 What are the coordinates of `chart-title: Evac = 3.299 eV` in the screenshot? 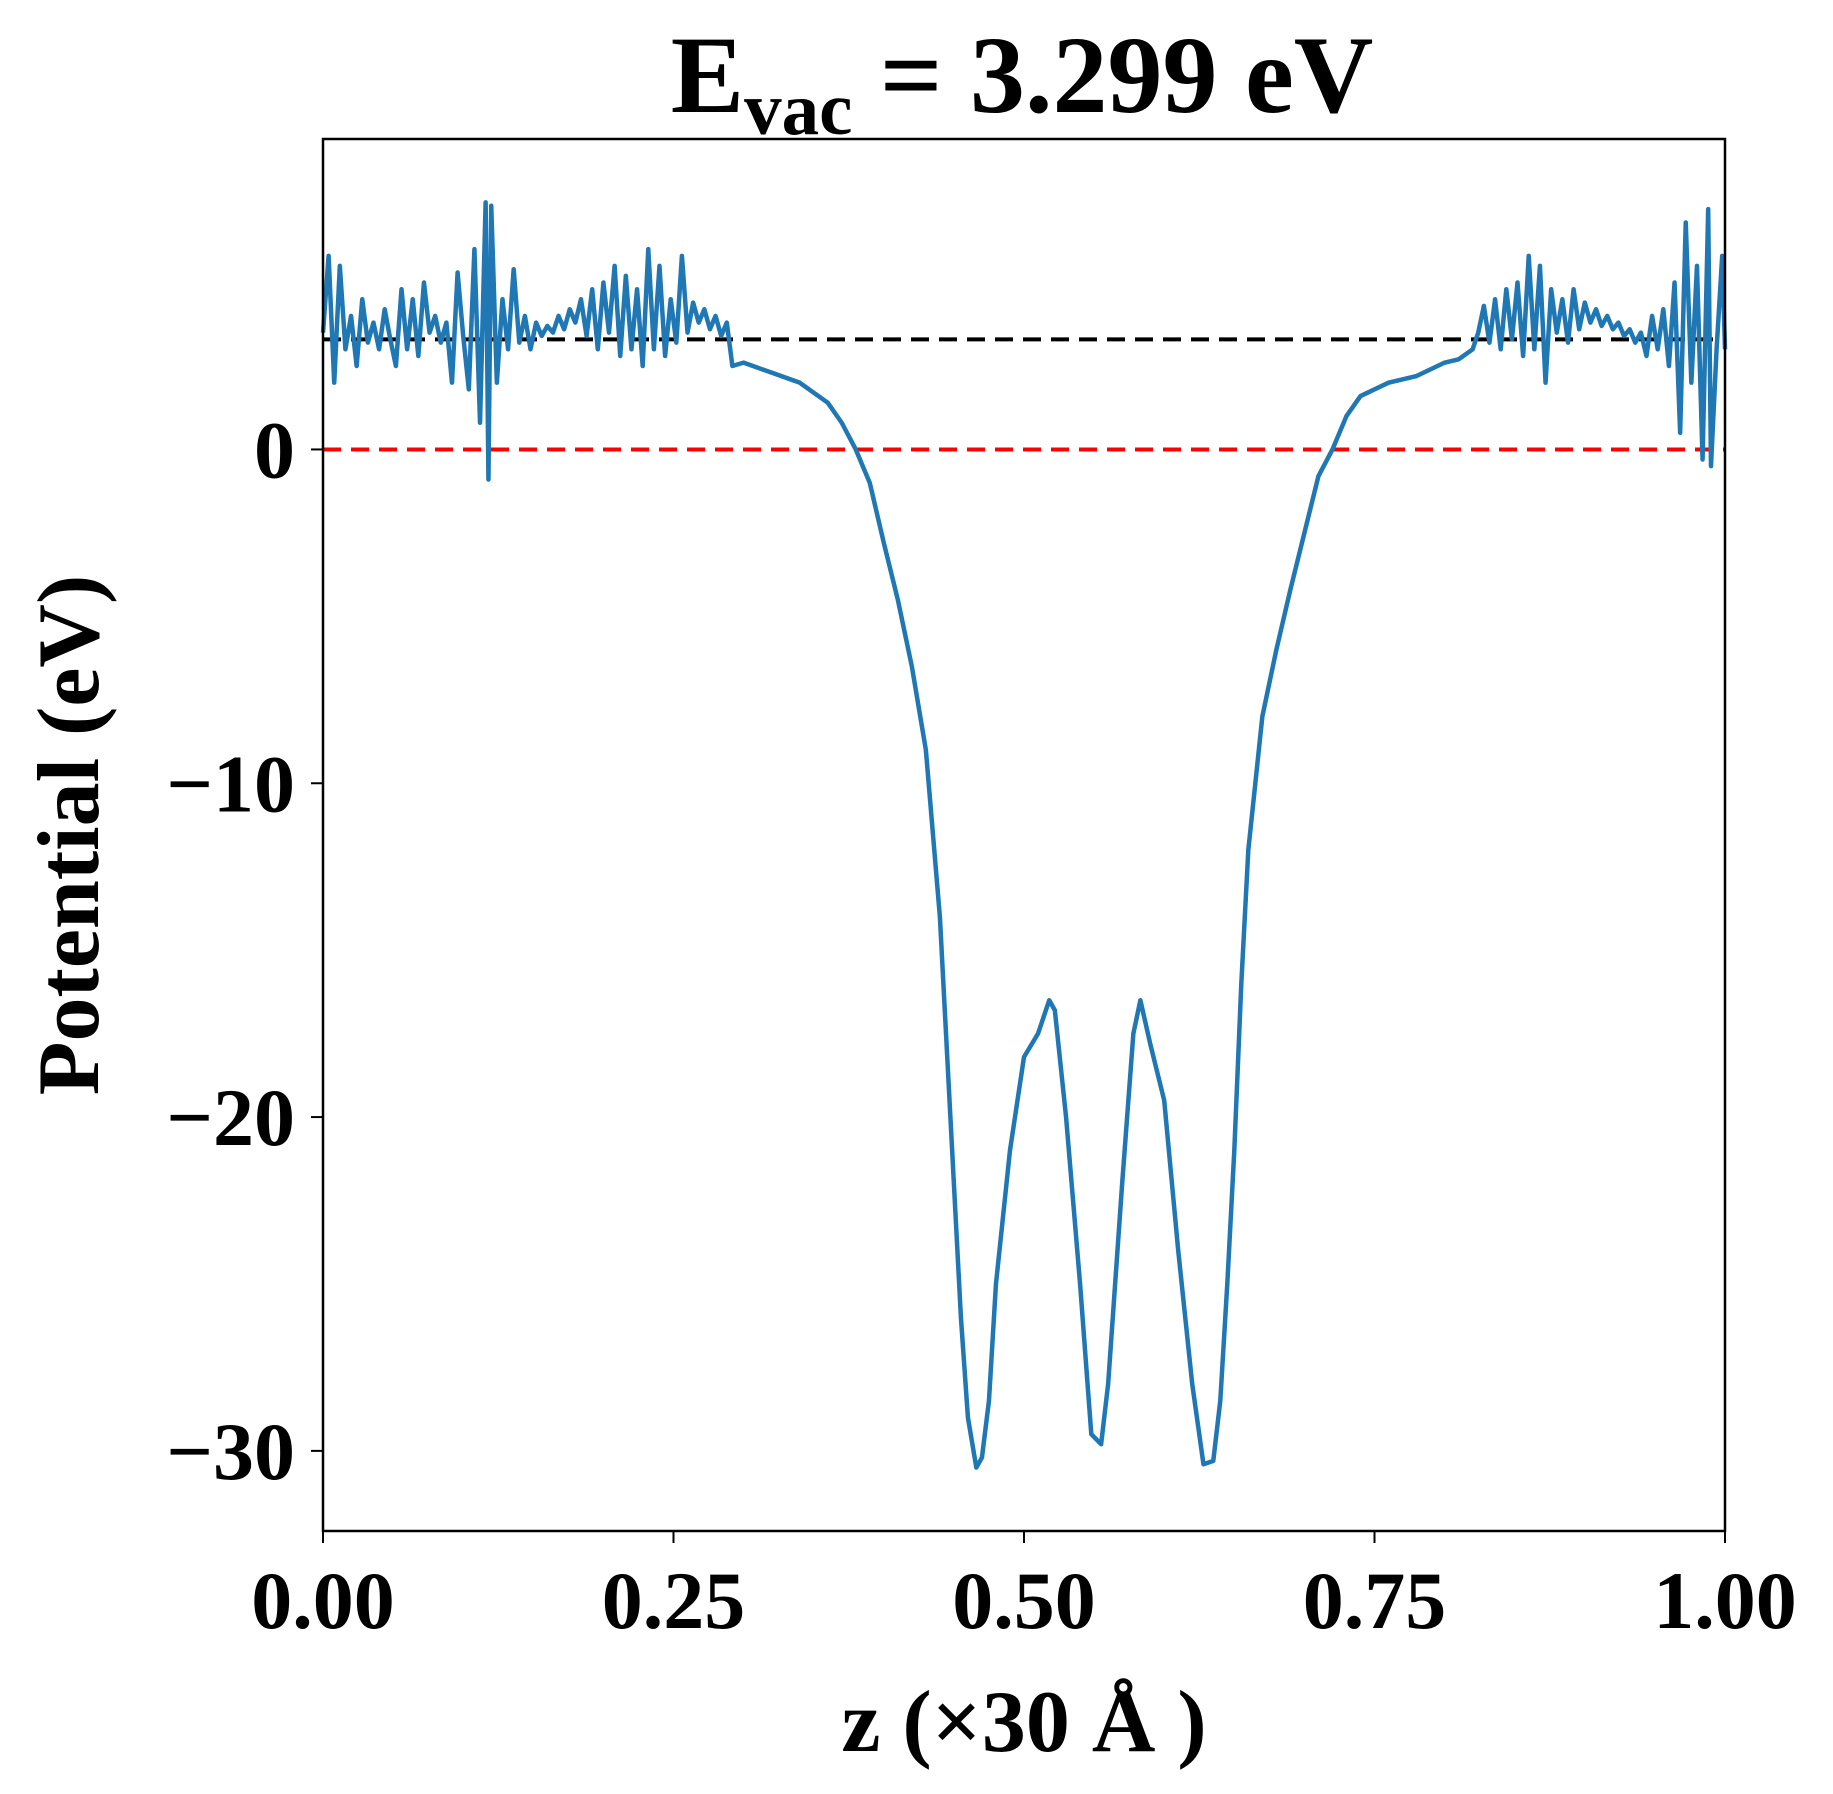 It's located at (1022, 82).